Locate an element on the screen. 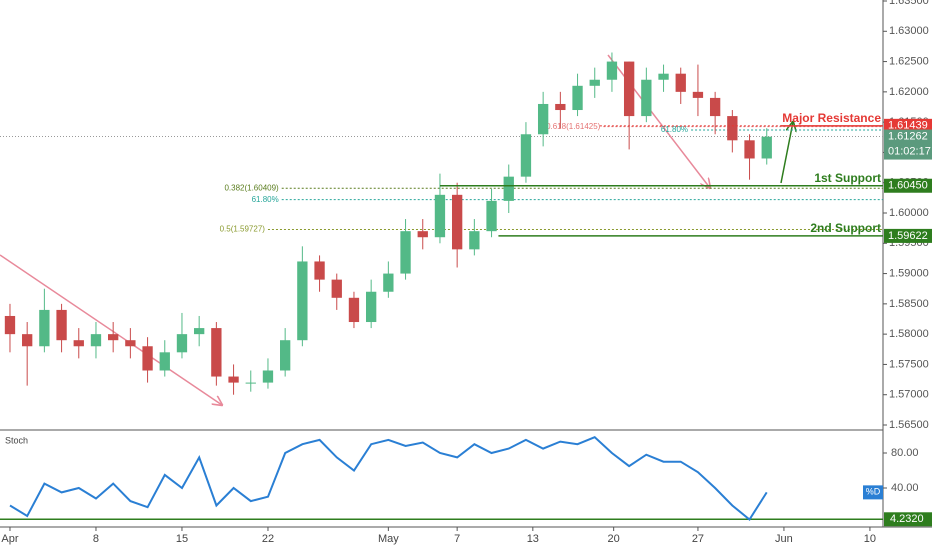  y-tick-label: 1.58000 is located at coordinates (909, 334).